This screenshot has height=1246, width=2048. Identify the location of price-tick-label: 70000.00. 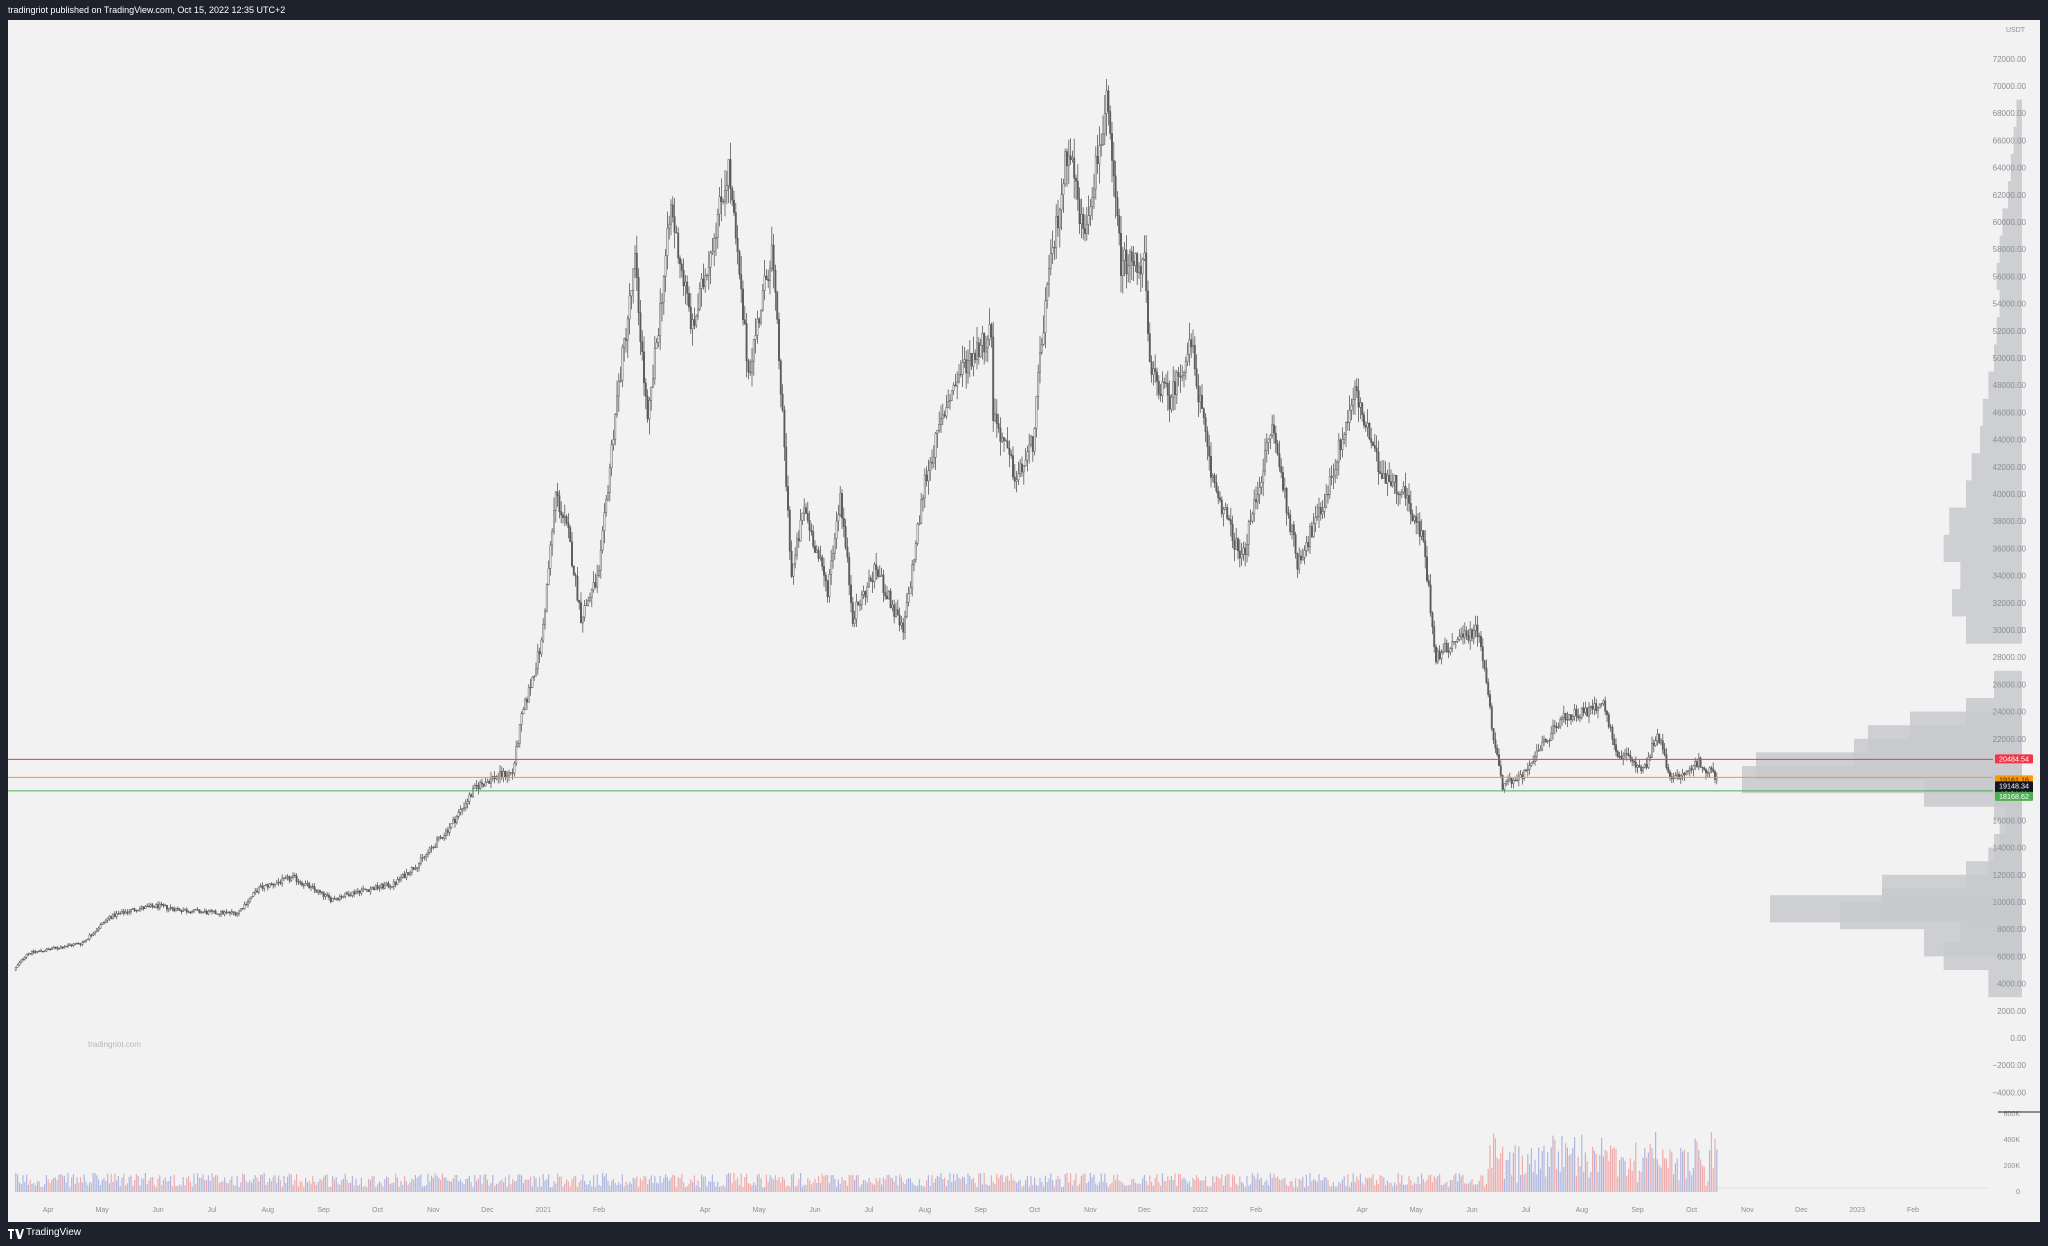
(2010, 86).